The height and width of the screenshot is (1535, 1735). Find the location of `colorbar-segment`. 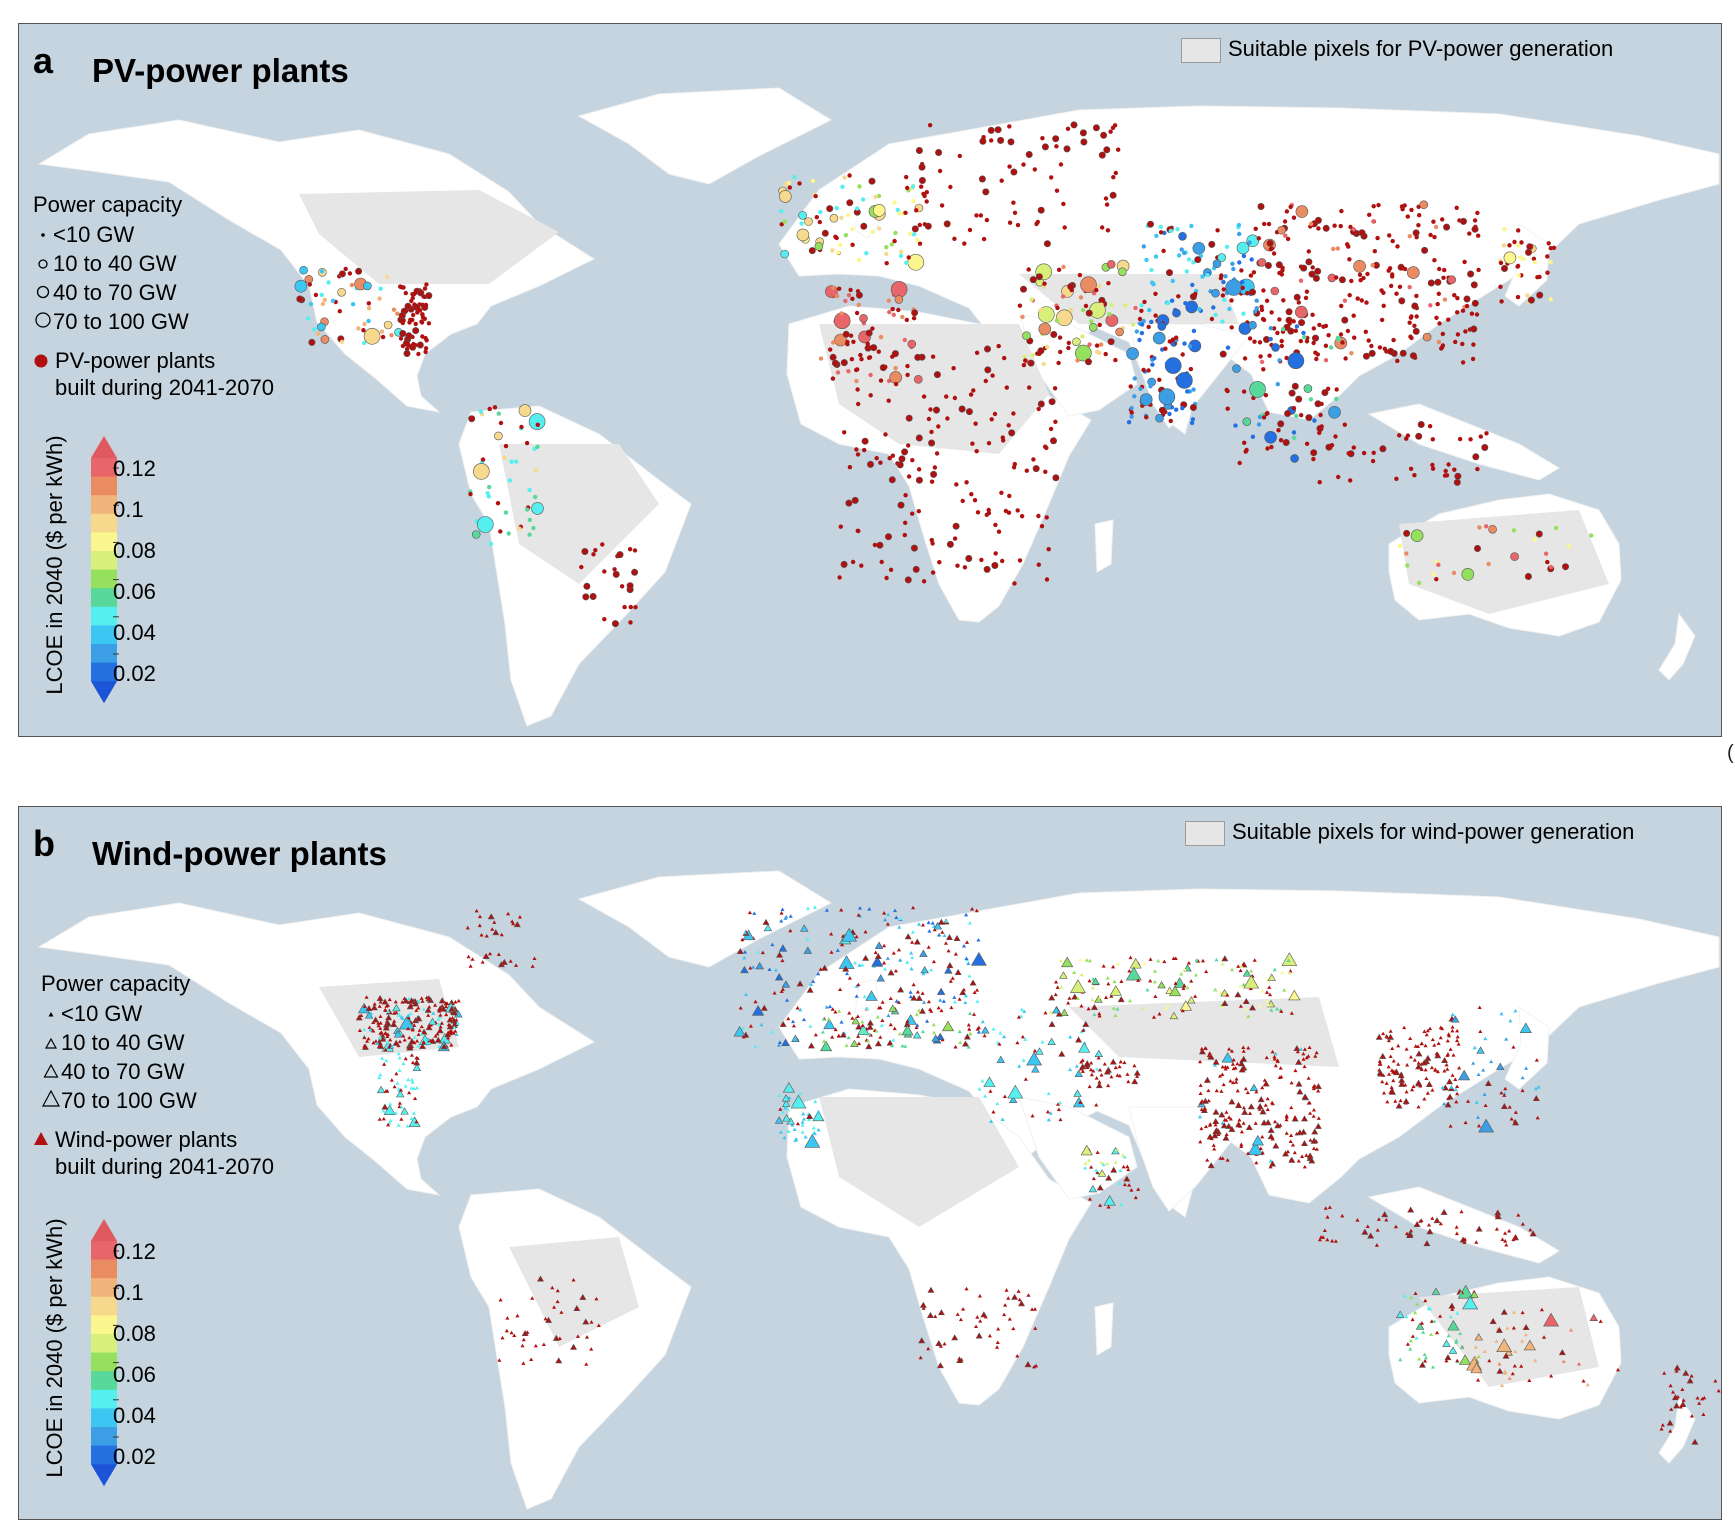

colorbar-segment is located at coordinates (104, 542).